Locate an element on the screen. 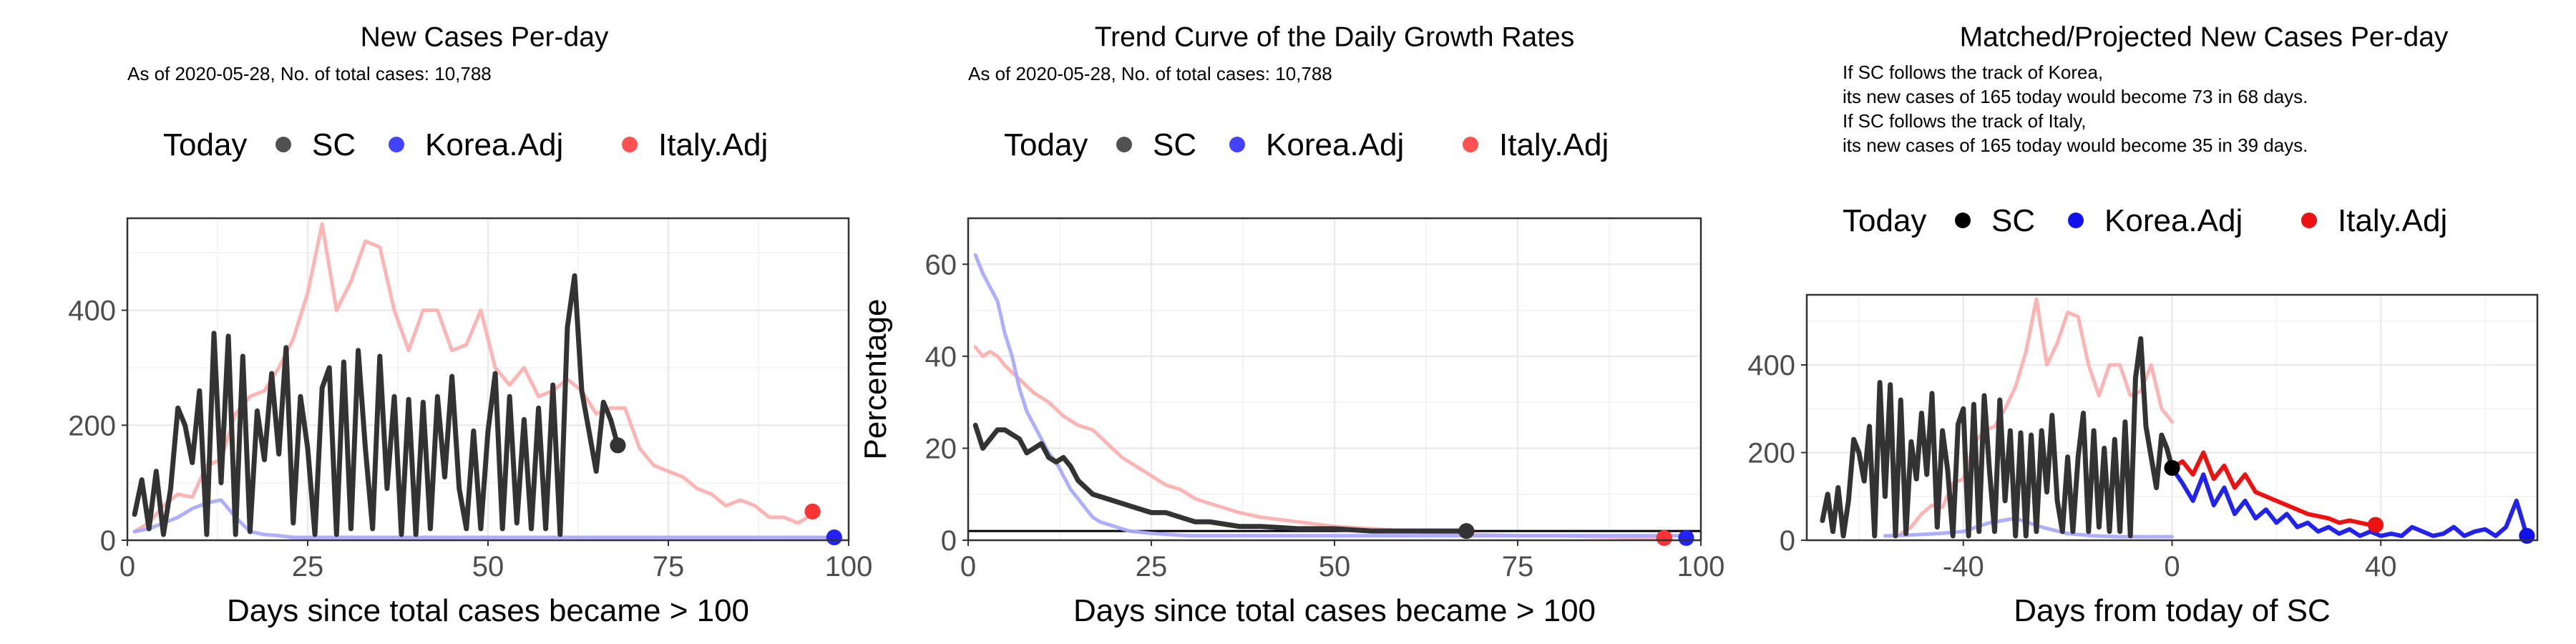 The image size is (2576, 644). x-tick-label: -40 is located at coordinates (1963, 566).